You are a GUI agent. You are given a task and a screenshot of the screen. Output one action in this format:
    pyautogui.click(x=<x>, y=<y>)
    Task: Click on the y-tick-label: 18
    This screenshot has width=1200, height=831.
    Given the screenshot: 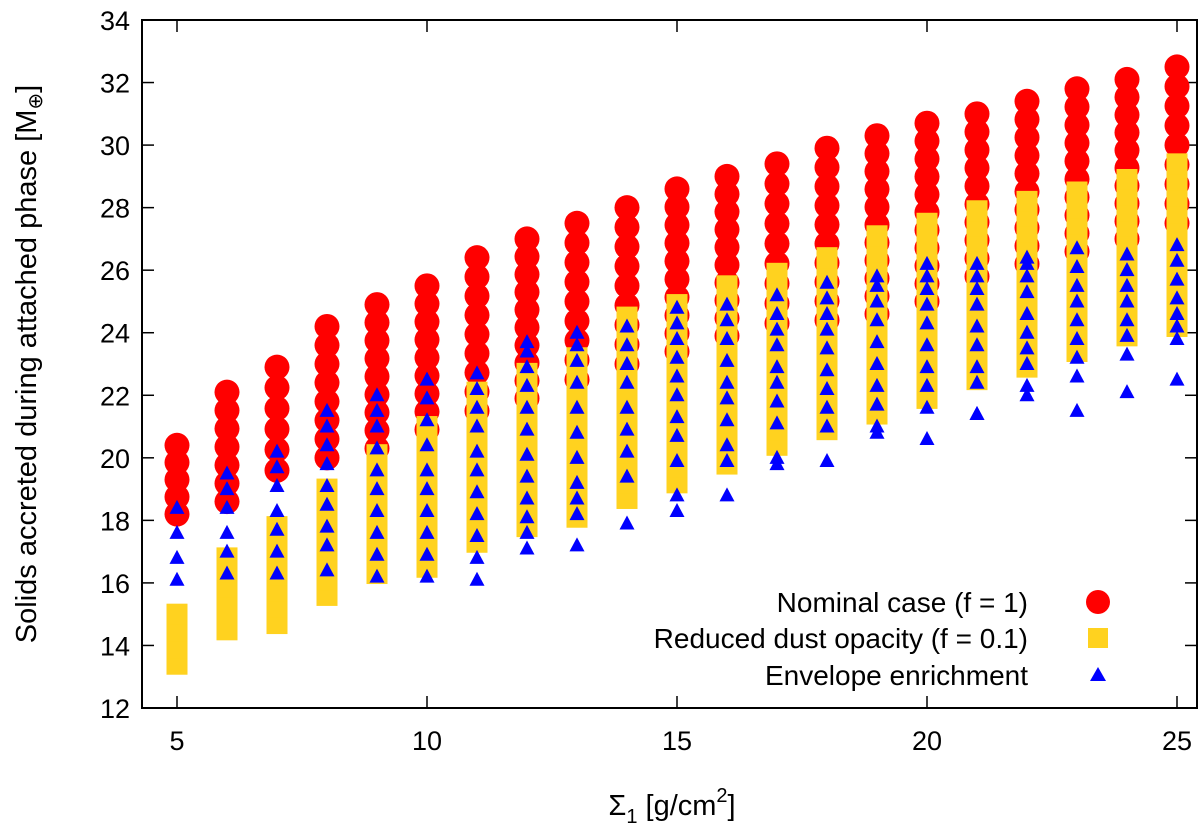 What is the action you would take?
    pyautogui.click(x=115, y=521)
    